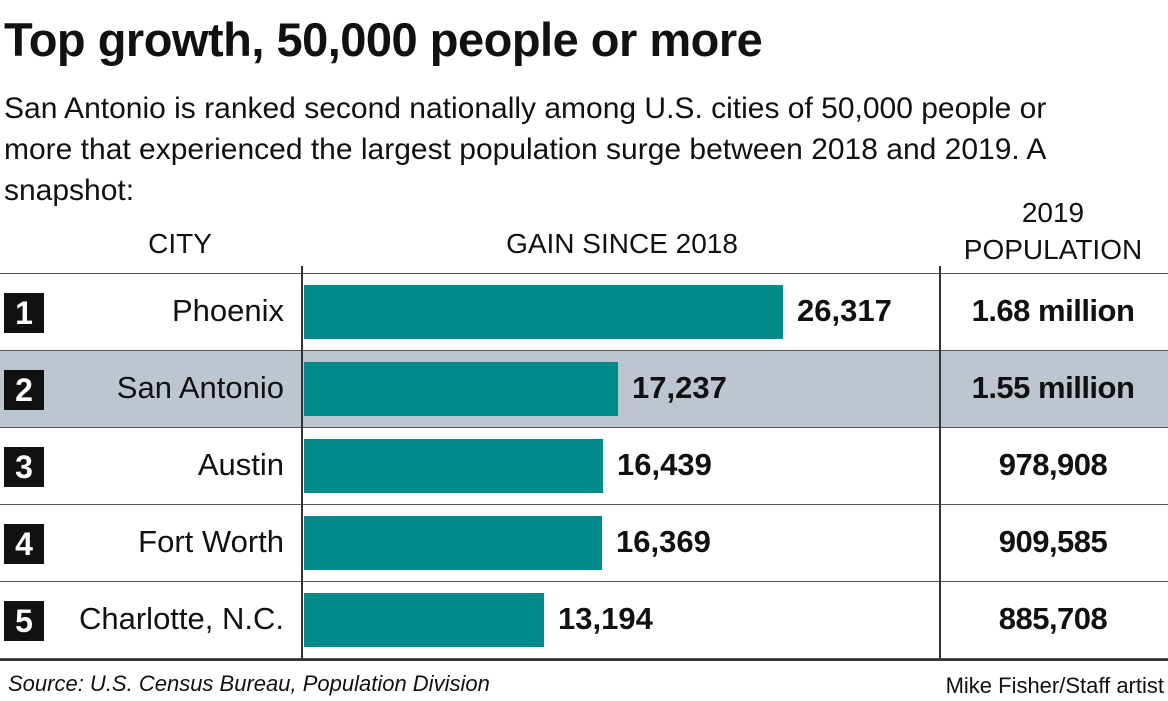 Image resolution: width=1168 pixels, height=701 pixels. I want to click on table-row: 4 Fort Worth 16,369 909,585, so click(584, 543).